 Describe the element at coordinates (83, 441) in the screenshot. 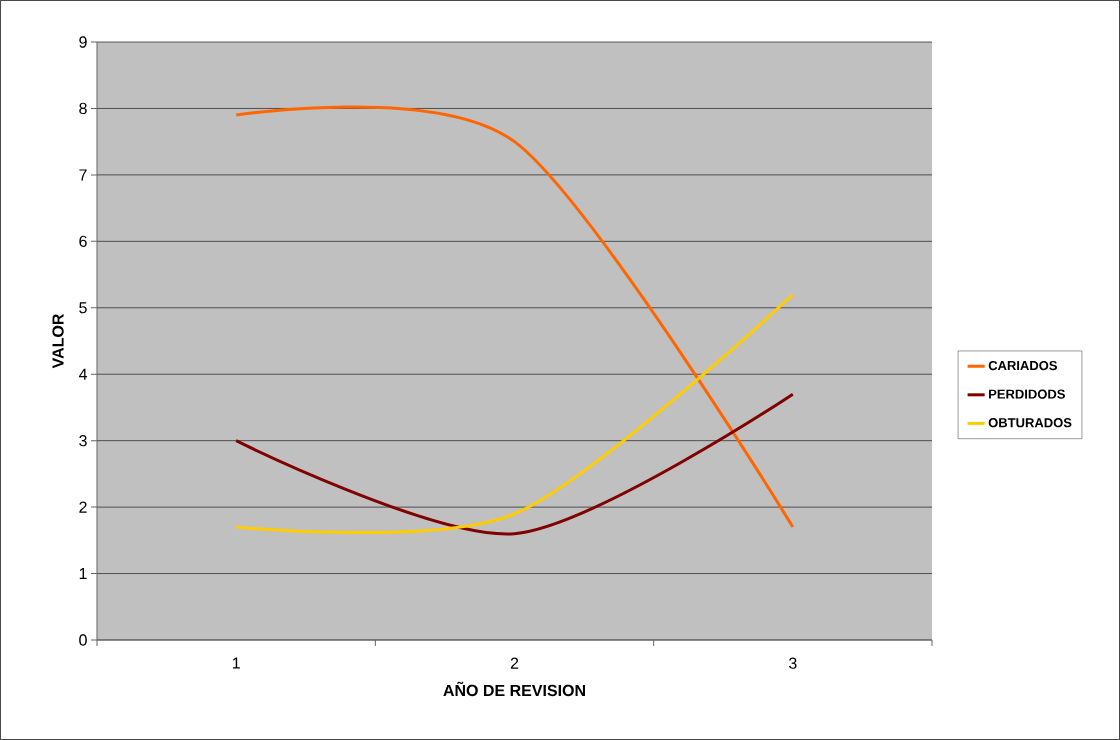

I see `y-tick-label: 3` at that location.